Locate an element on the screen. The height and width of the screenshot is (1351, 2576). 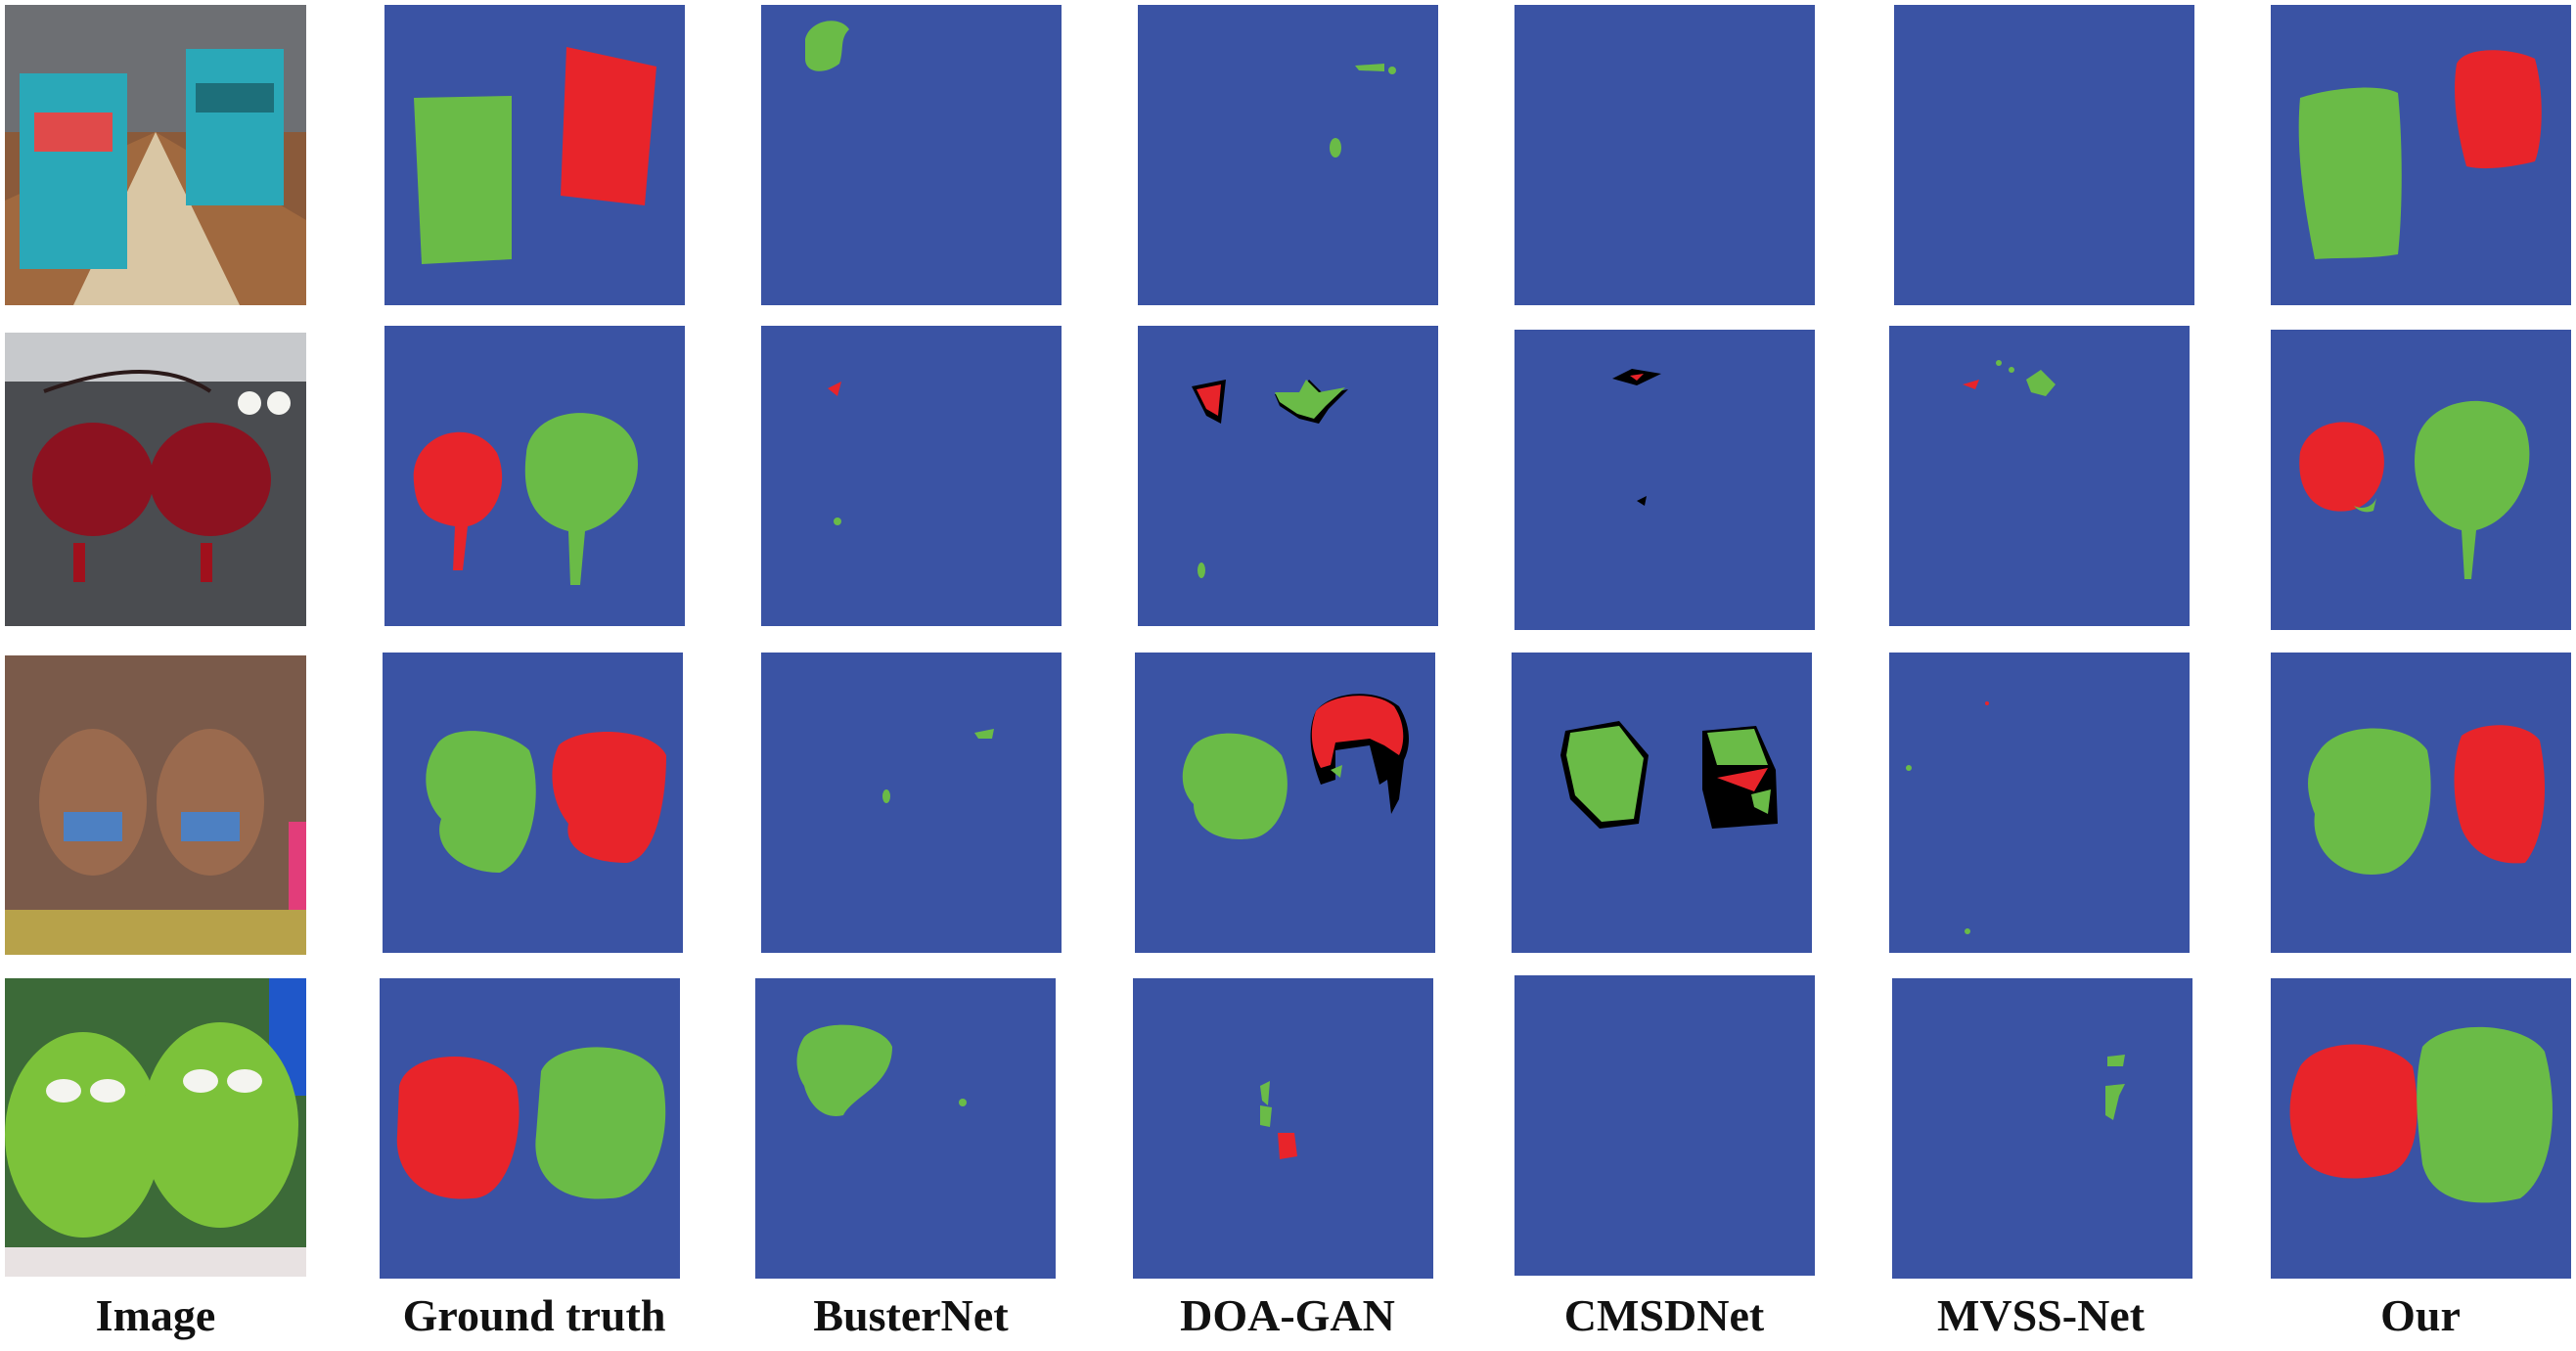
caption-cmsdnet: CMSDNet is located at coordinates (1664, 1315).